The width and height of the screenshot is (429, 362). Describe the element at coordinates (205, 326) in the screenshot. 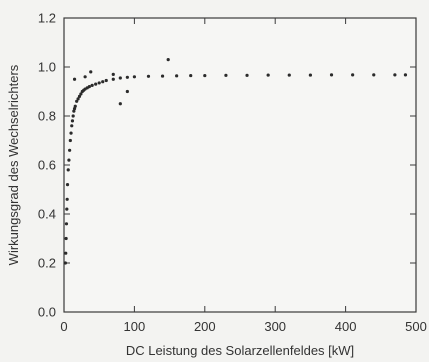

I see `x-tick-label: 200` at that location.